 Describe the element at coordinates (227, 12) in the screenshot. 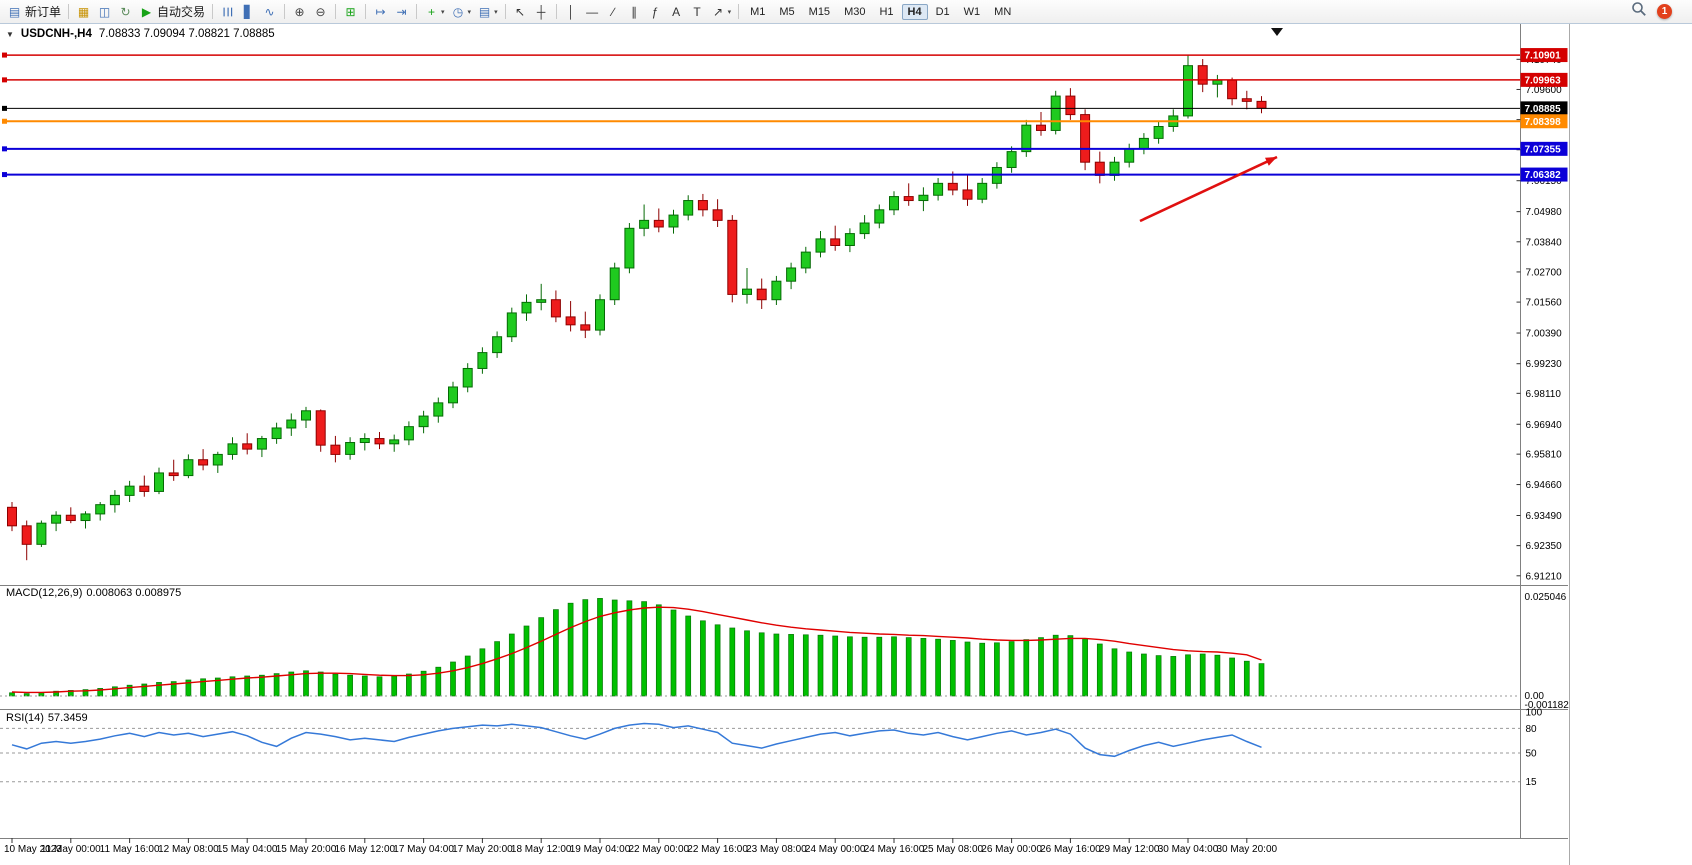

I see `bar-chart-button: ☰` at that location.